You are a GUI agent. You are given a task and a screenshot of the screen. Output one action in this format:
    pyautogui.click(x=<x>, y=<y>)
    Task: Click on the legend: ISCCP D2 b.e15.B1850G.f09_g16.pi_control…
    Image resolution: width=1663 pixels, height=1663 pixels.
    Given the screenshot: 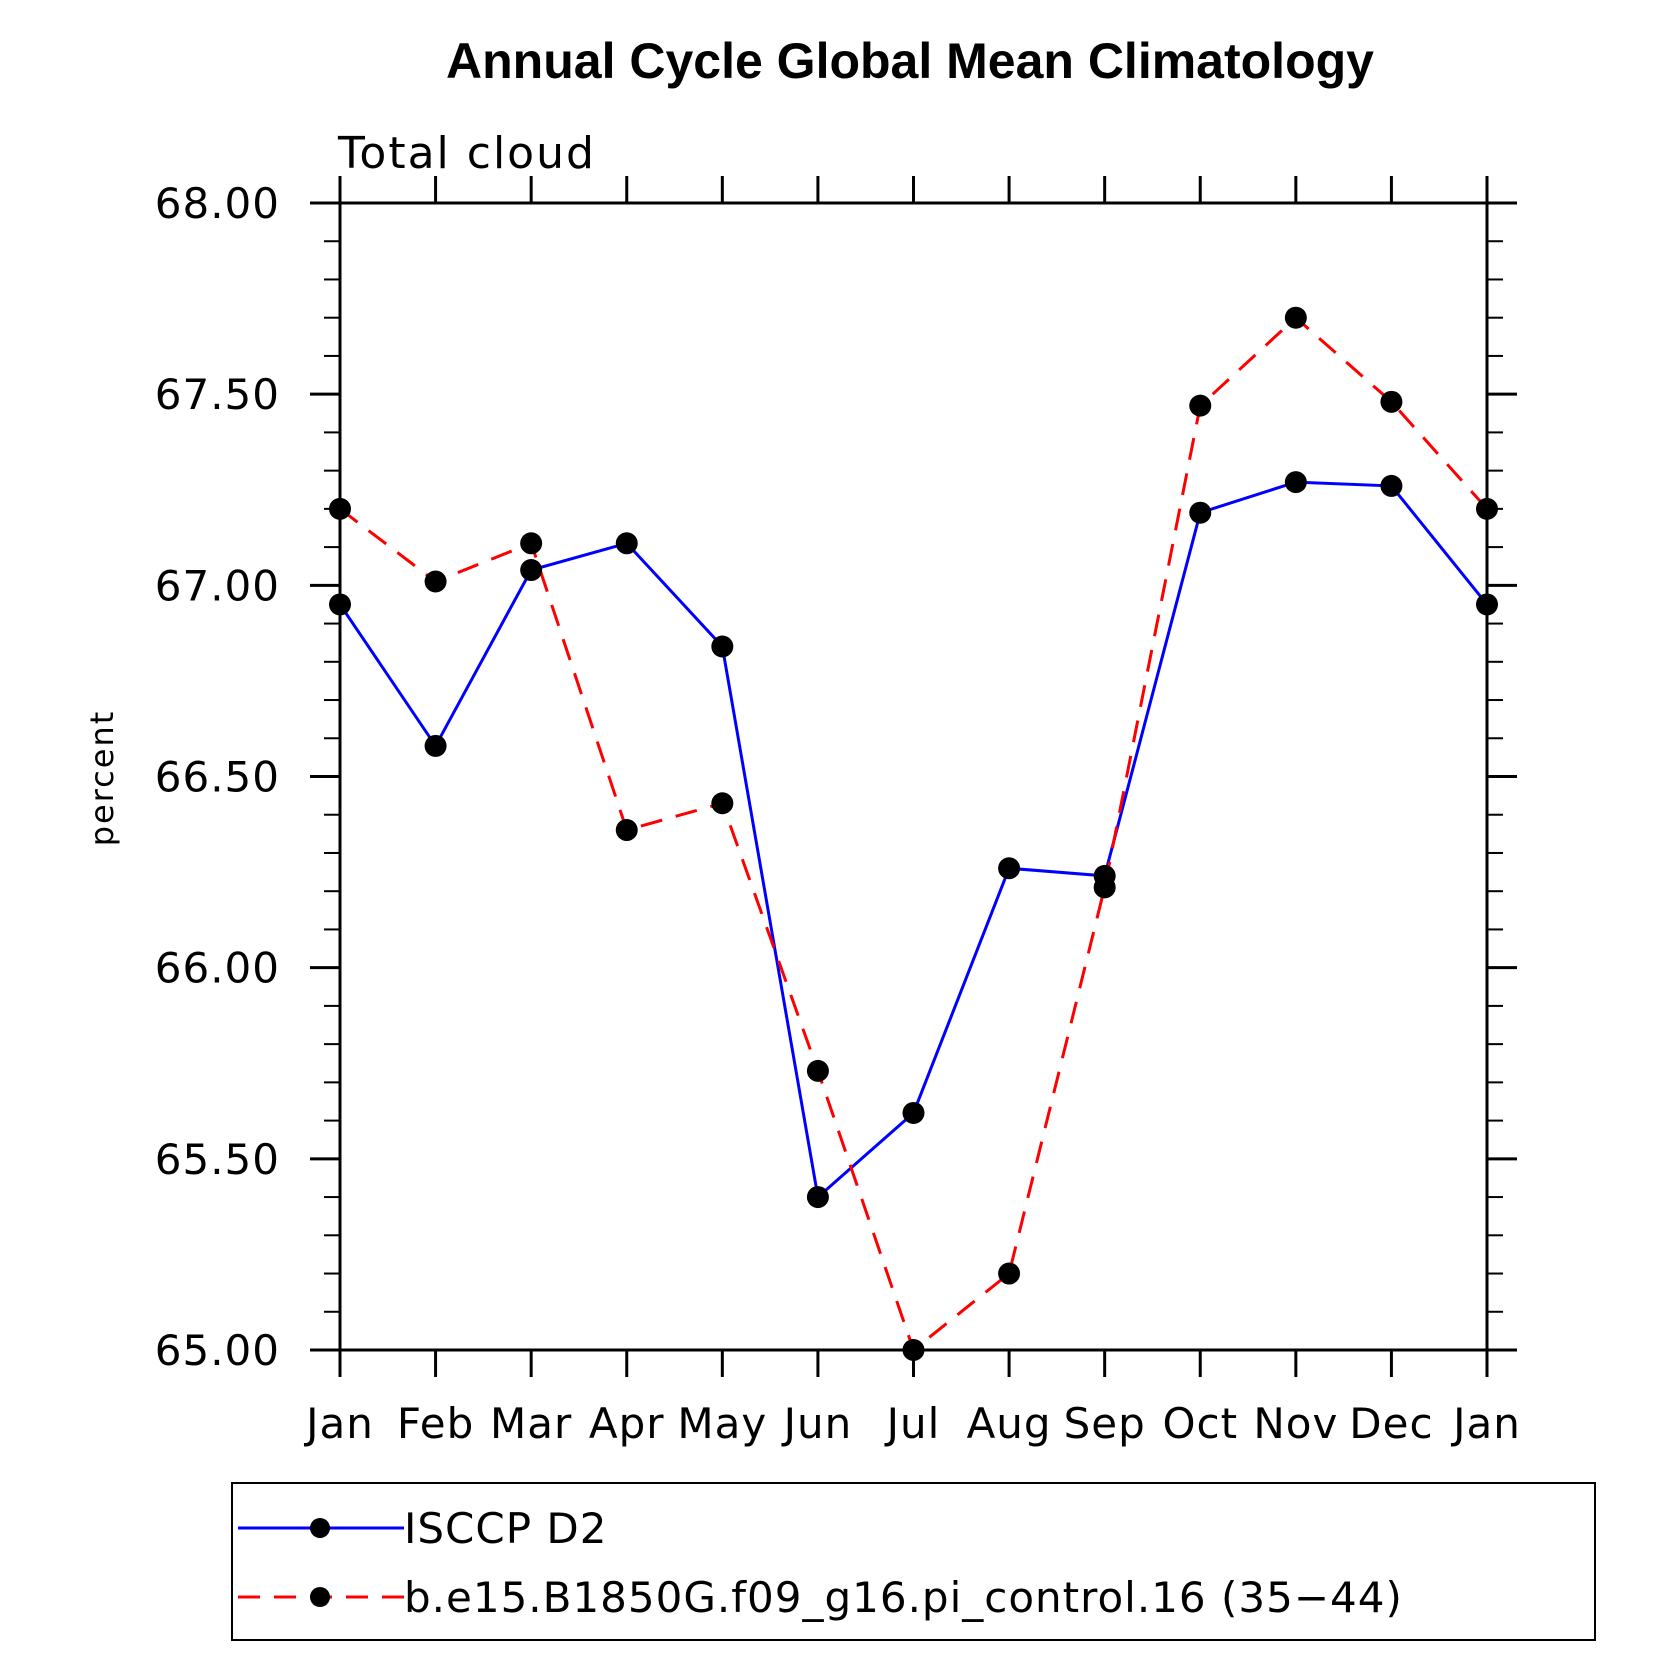 What is the action you would take?
    pyautogui.click(x=913, y=1561)
    